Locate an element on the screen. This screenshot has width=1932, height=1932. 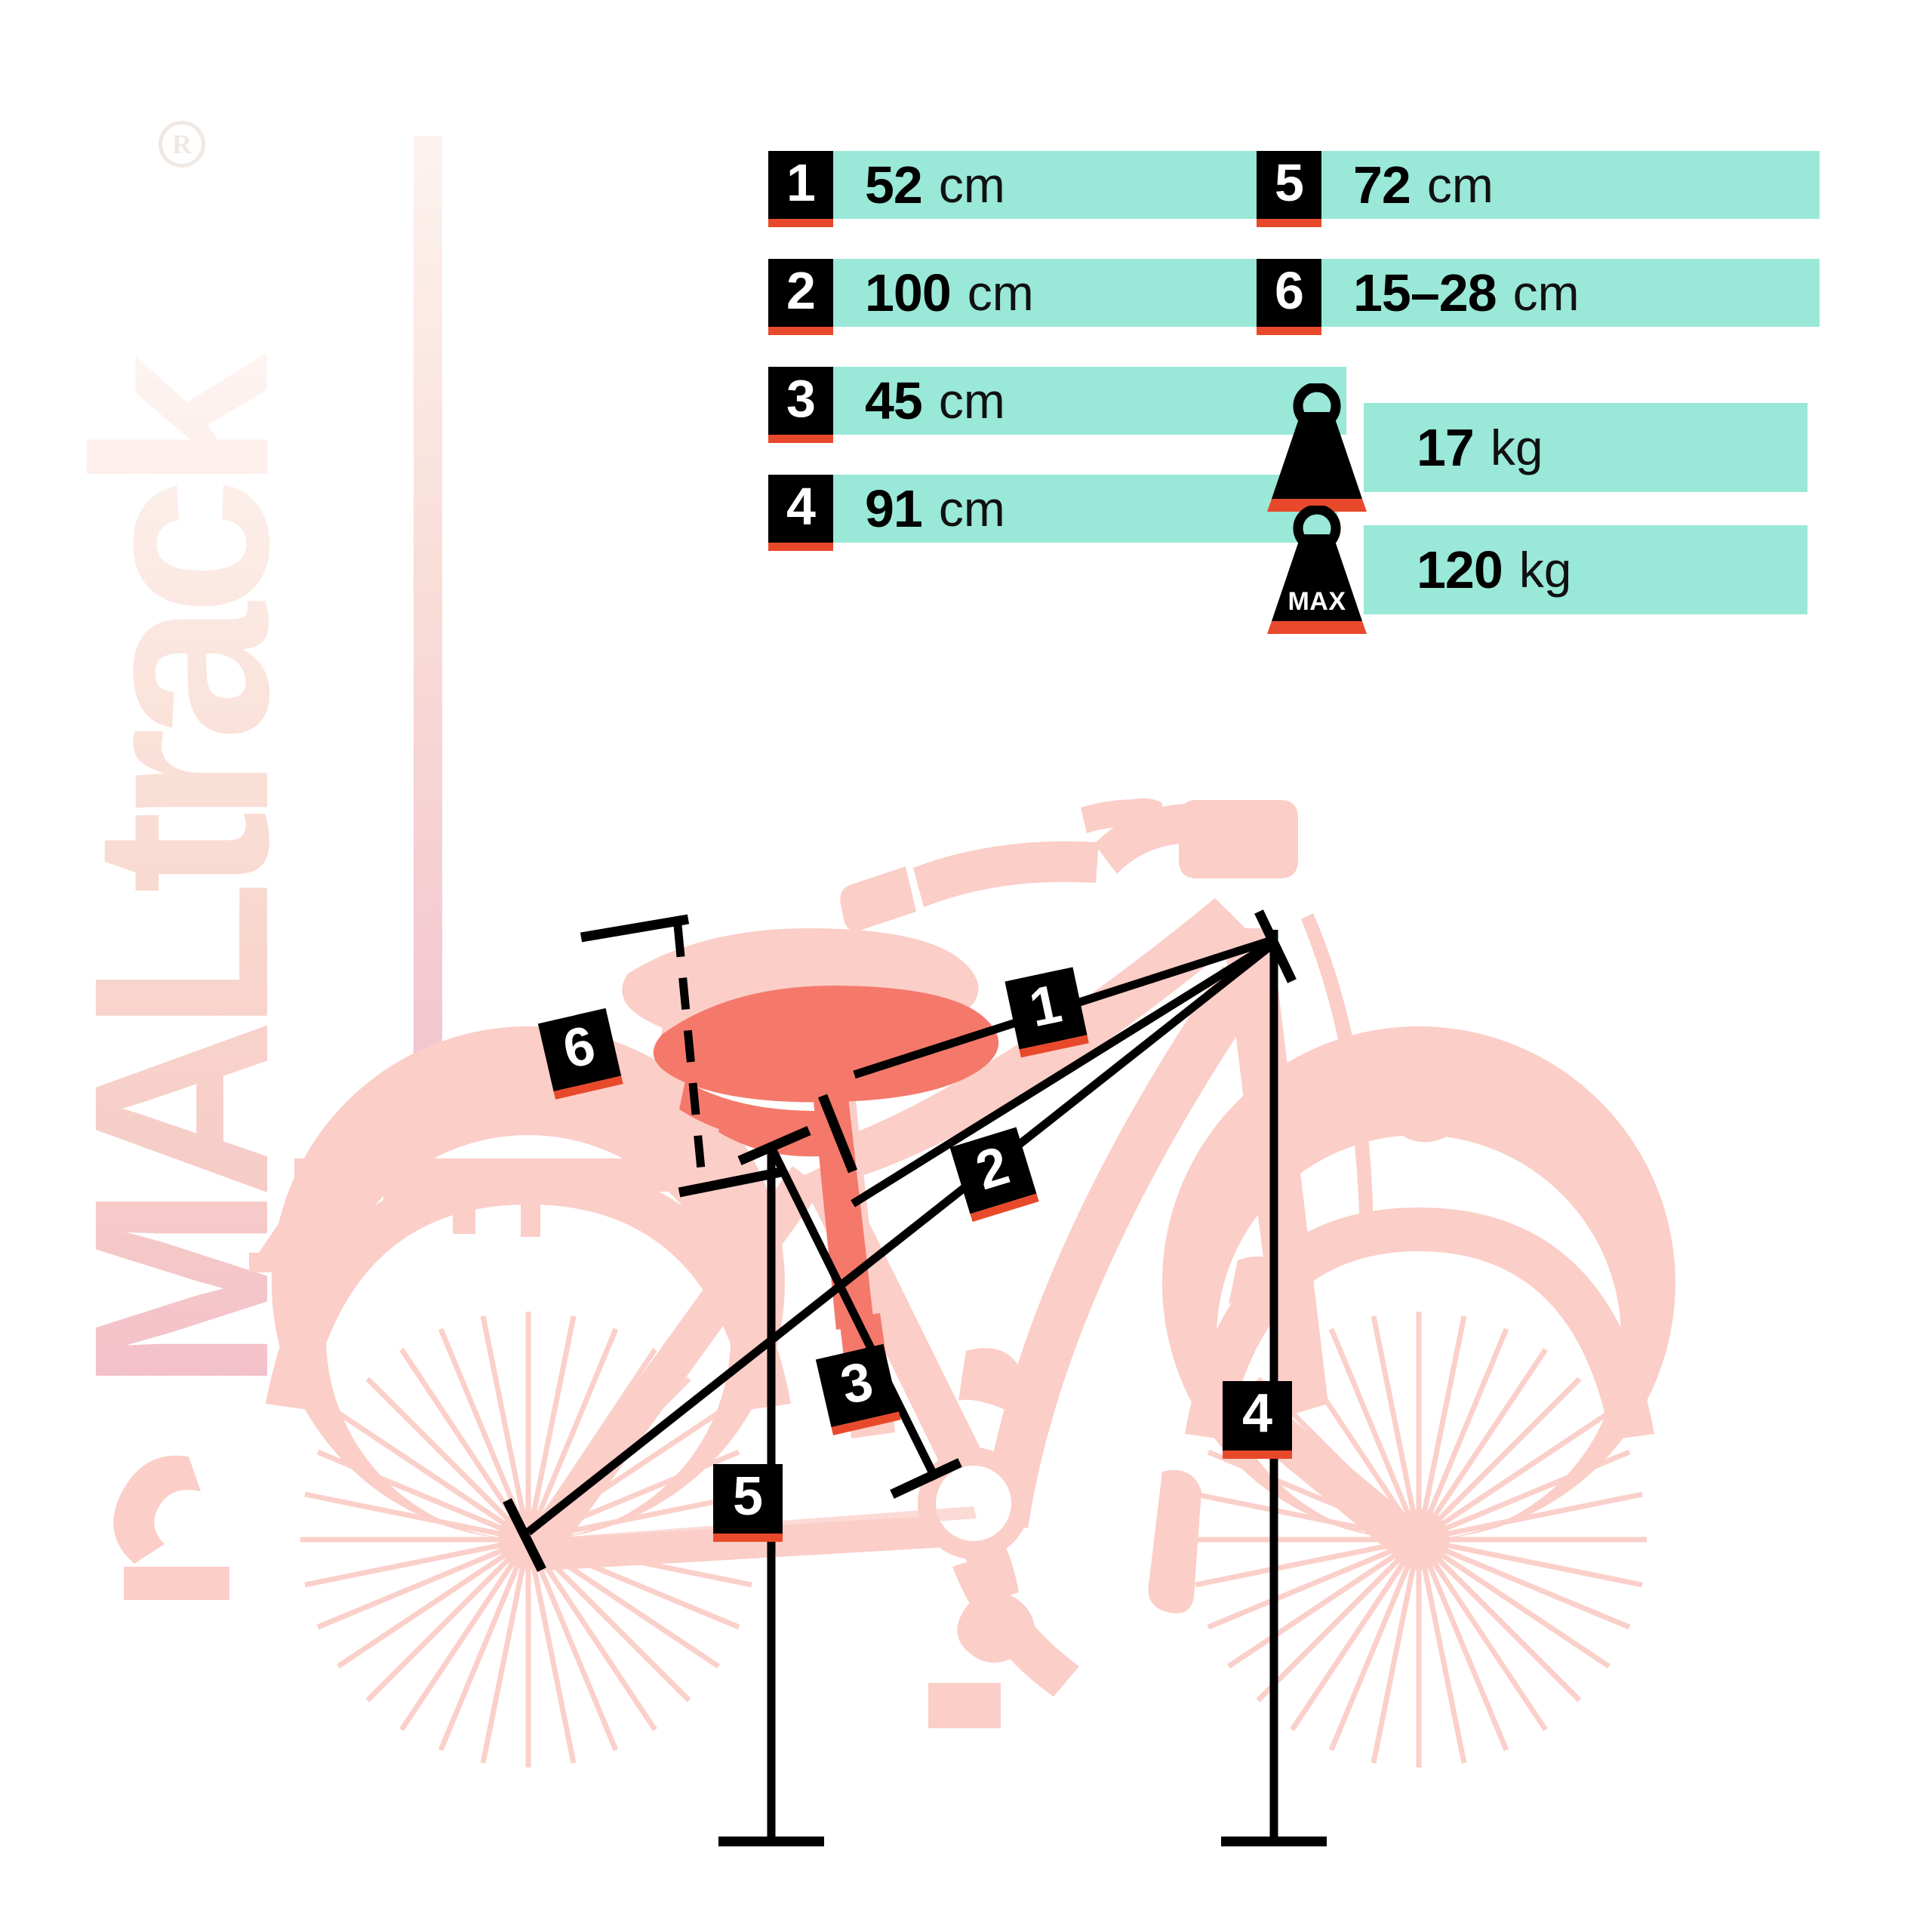
badge-number-2-label: 2 is located at coordinates (801, 290).